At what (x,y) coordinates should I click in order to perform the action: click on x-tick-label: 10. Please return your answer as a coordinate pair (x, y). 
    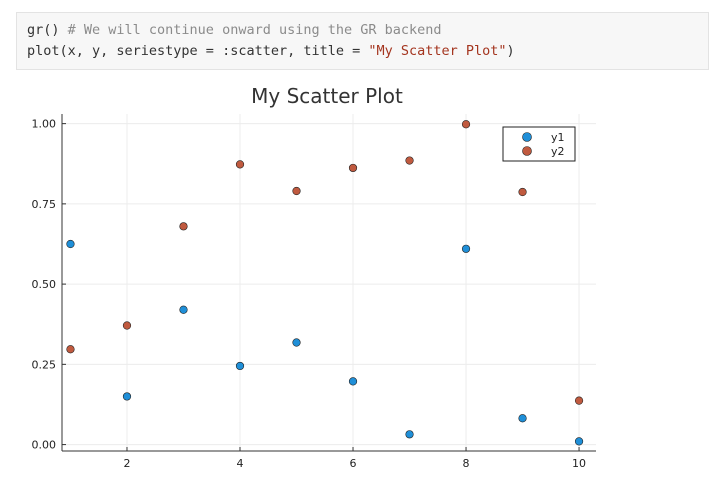
    Looking at the image, I should click on (579, 463).